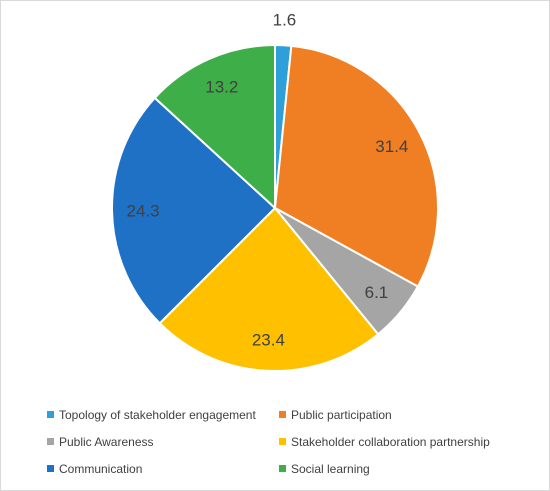 The height and width of the screenshot is (491, 550). Describe the element at coordinates (356, 166) in the screenshot. I see `pie-slice-public-participation` at that location.